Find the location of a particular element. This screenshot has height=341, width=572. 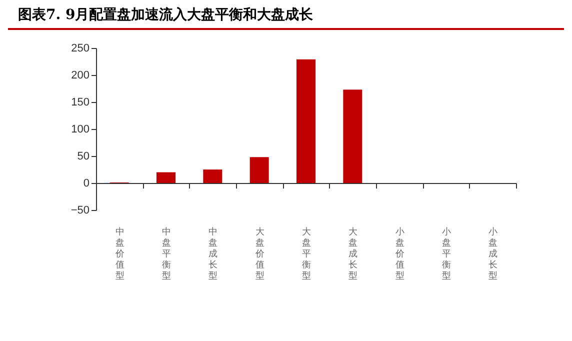

x-tick-label: 大盘成长型 is located at coordinates (353, 254).